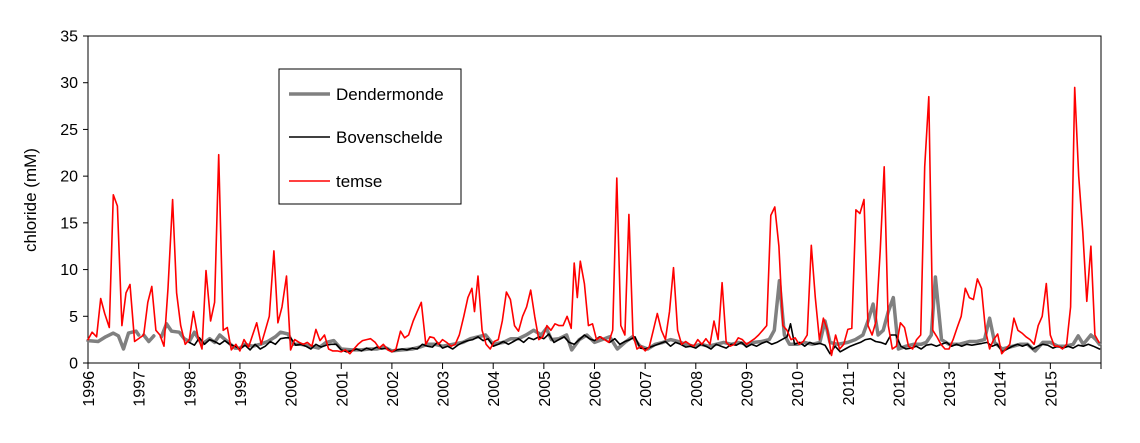 This screenshot has height=443, width=1140. I want to click on y-tick-label-30: 30, so click(69, 83).